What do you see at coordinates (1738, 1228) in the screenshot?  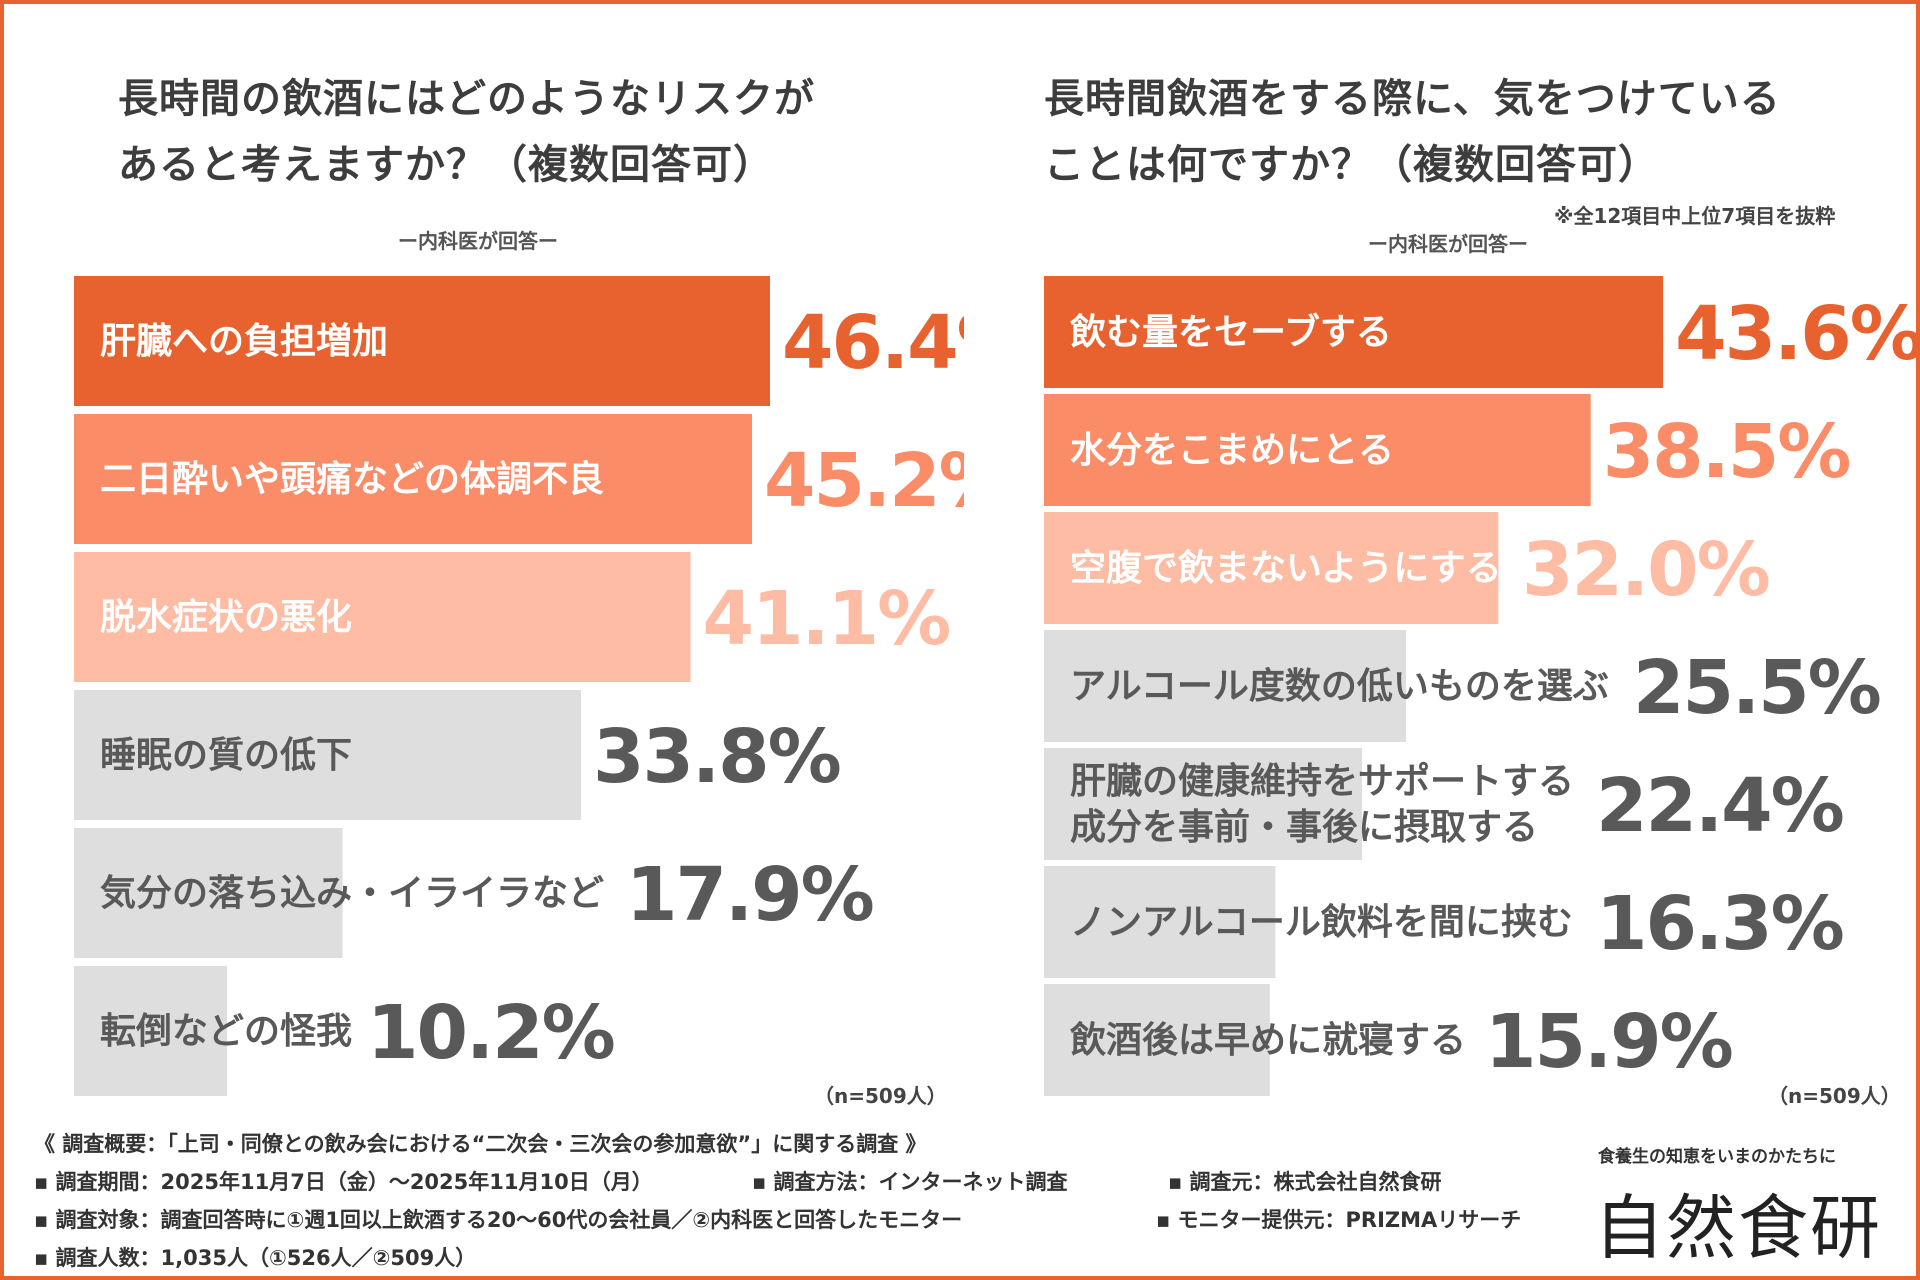 I see `brand-logo: 自然食研` at bounding box center [1738, 1228].